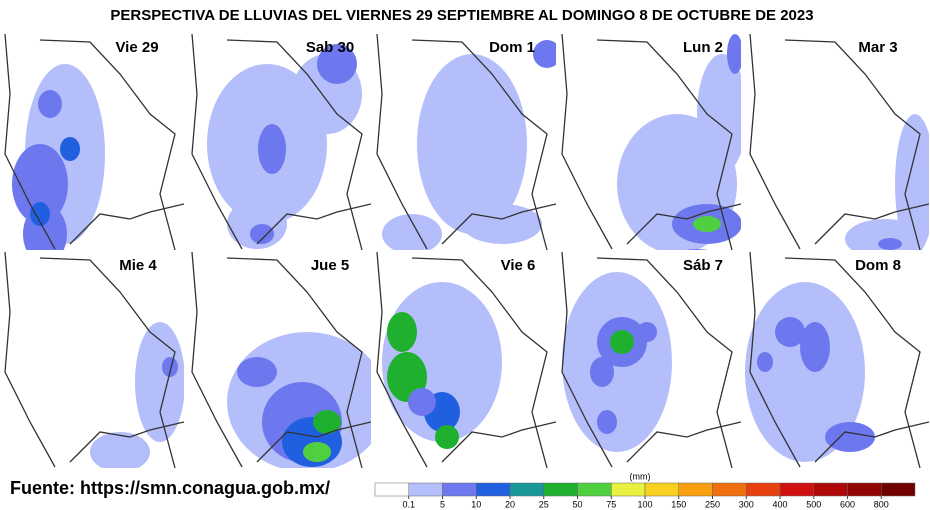 The width and height of the screenshot is (930, 510). What do you see at coordinates (330, 265) in the screenshot?
I see `panel-label: Jue 5` at bounding box center [330, 265].